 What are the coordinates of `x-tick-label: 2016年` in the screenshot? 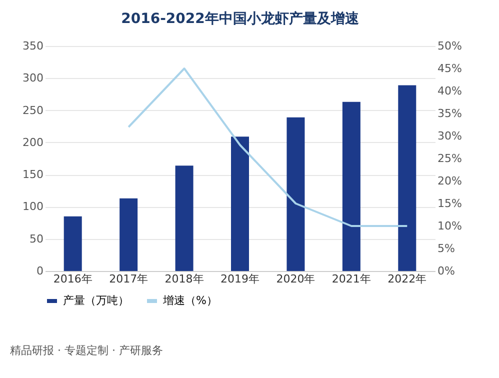 It's located at (72, 279).